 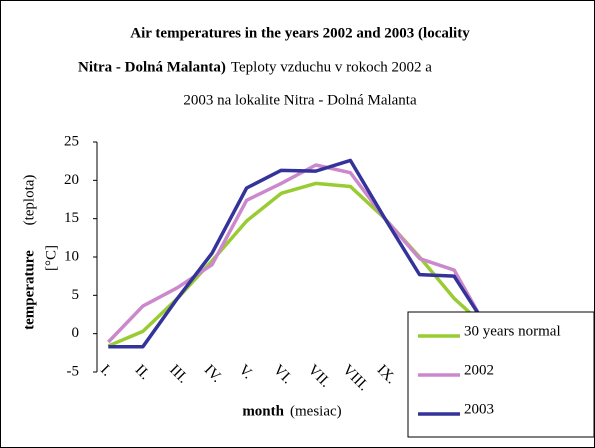 I want to click on chart-subtitle: Teploty vzduchu v rokoch 2002 a, so click(x=331, y=67).